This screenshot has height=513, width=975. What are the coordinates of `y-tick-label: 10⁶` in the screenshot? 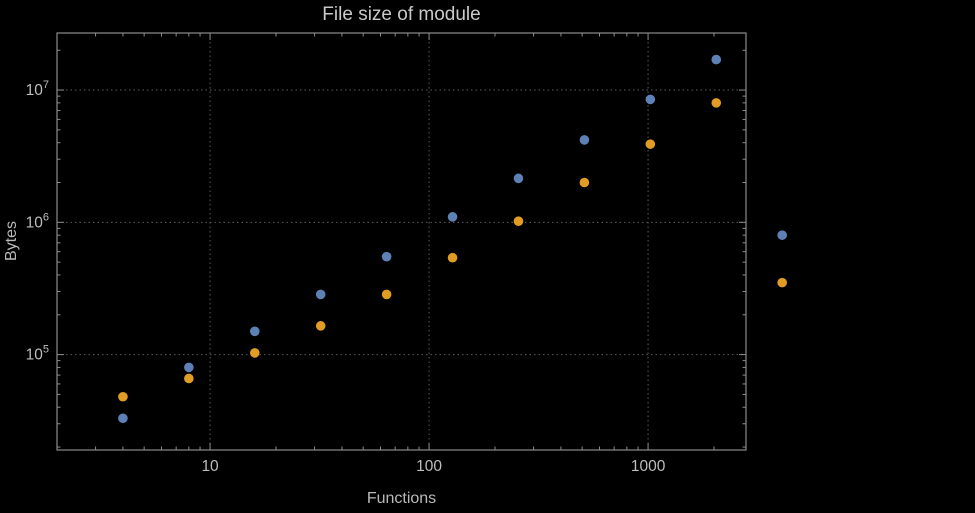 It's located at (37, 221).